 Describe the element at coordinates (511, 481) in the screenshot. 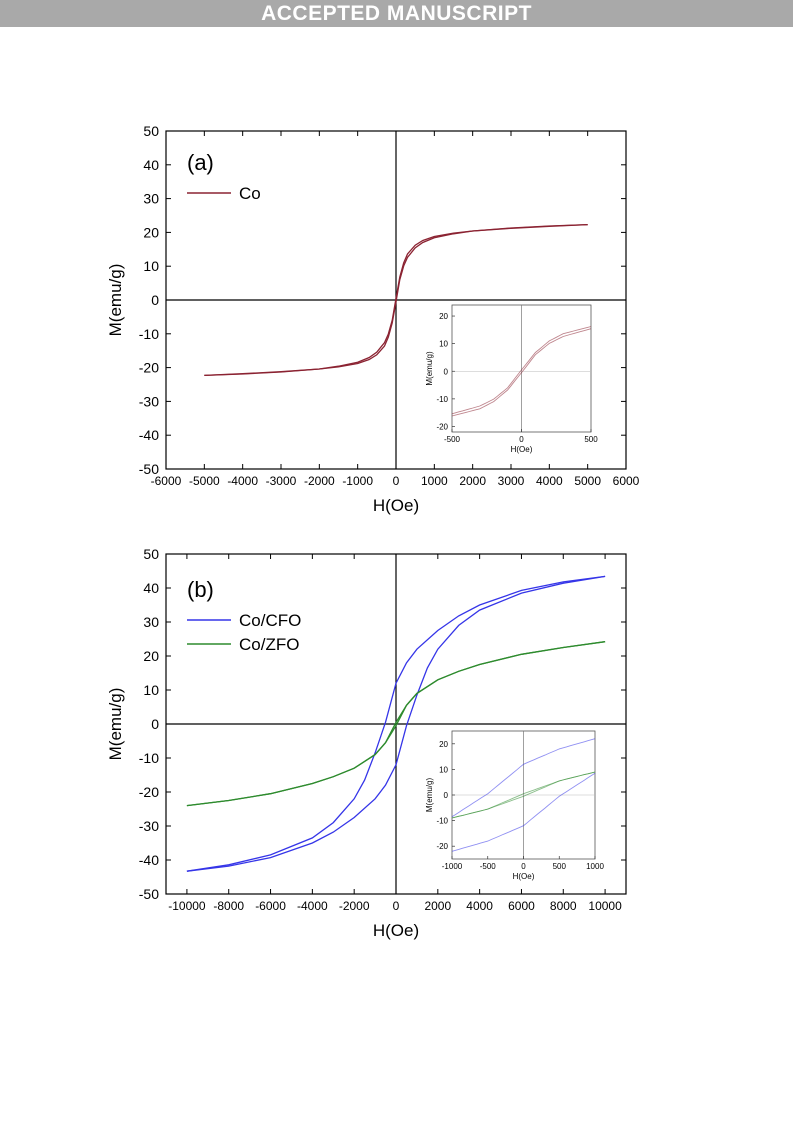

I see `x-tick-label: 3000` at that location.